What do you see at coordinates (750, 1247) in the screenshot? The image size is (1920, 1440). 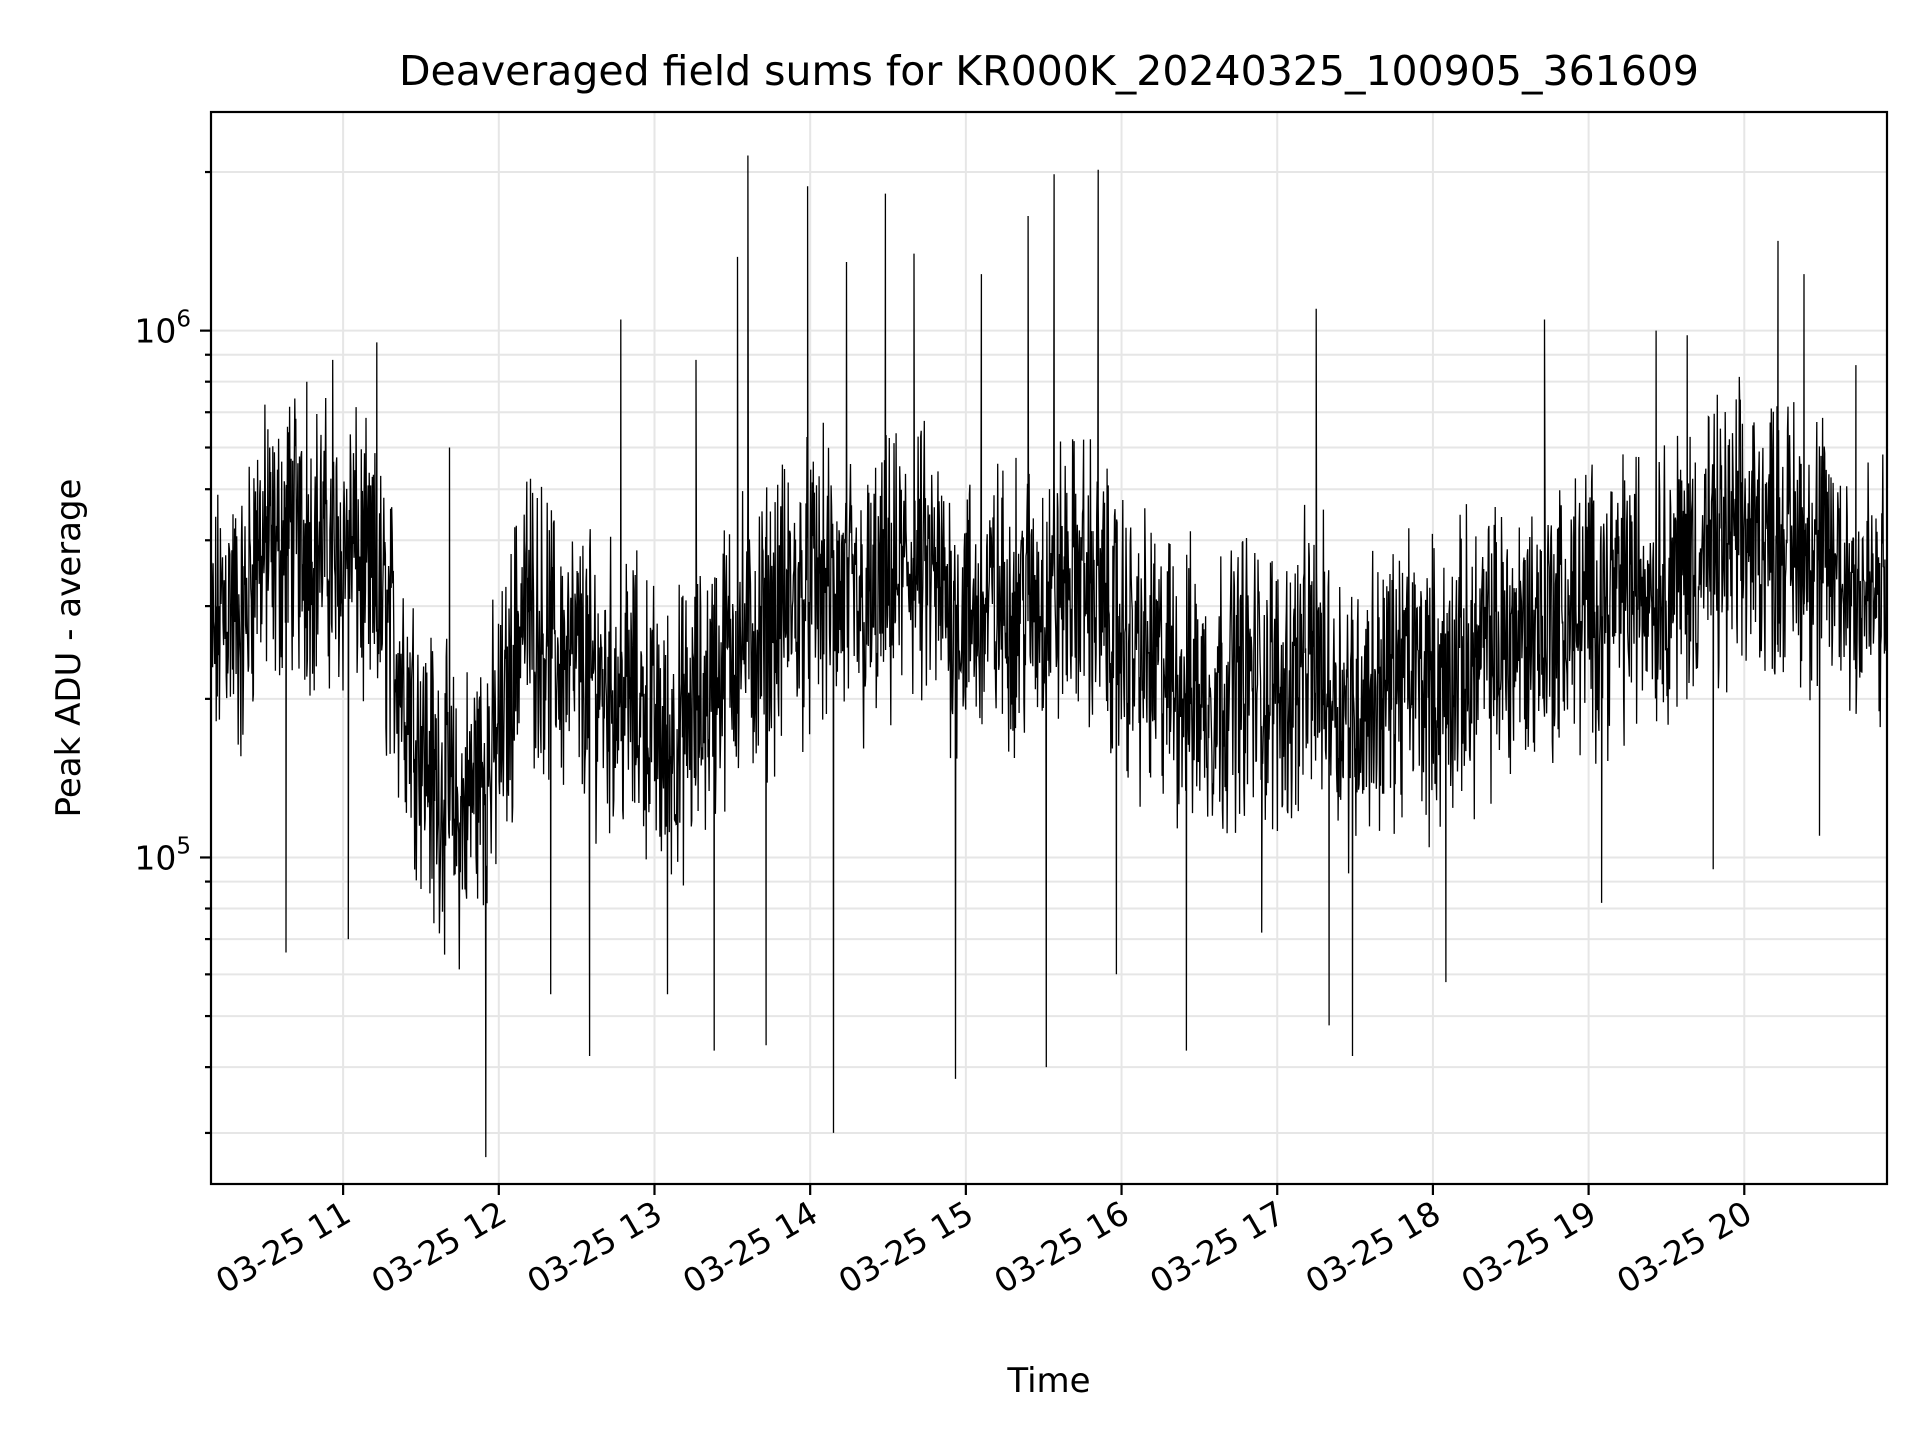 I see `x-tick-label: 03-25 14` at bounding box center [750, 1247].